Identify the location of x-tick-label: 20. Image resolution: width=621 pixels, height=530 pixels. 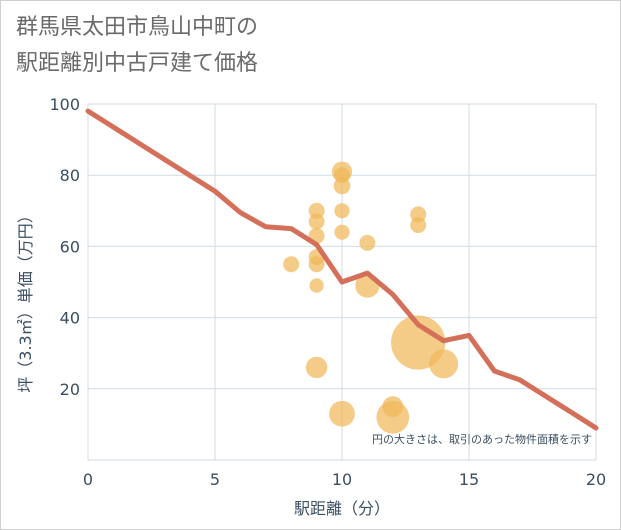
(596, 479).